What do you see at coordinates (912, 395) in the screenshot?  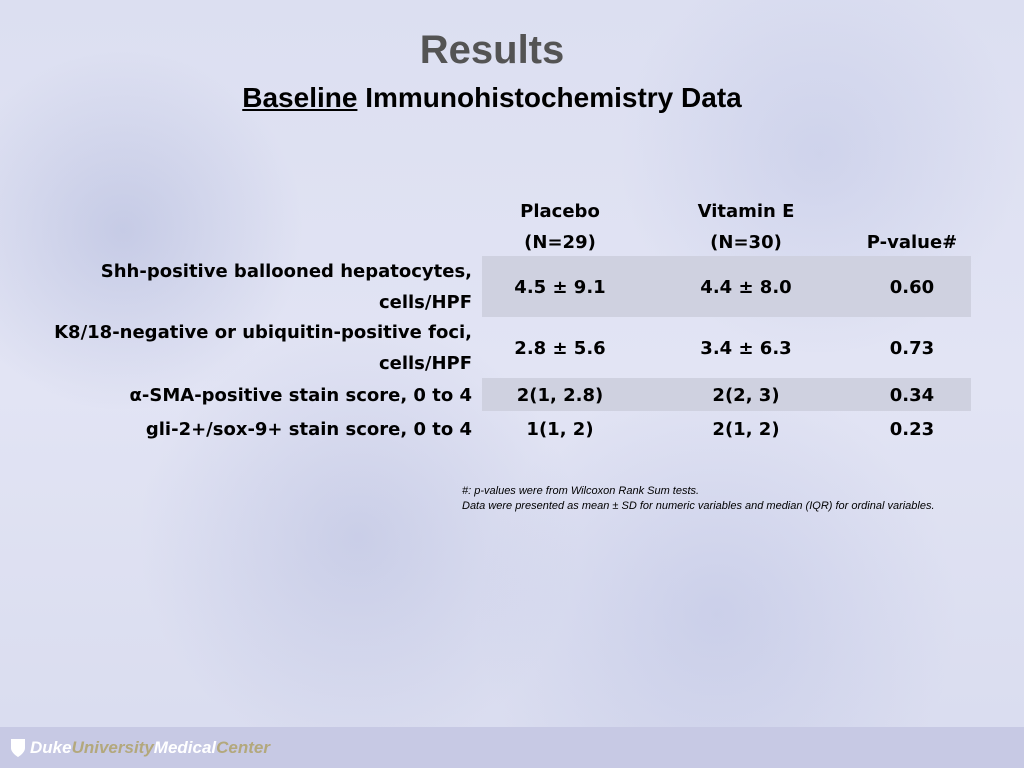 I see `cell-sma-p-value: 0.34` at bounding box center [912, 395].